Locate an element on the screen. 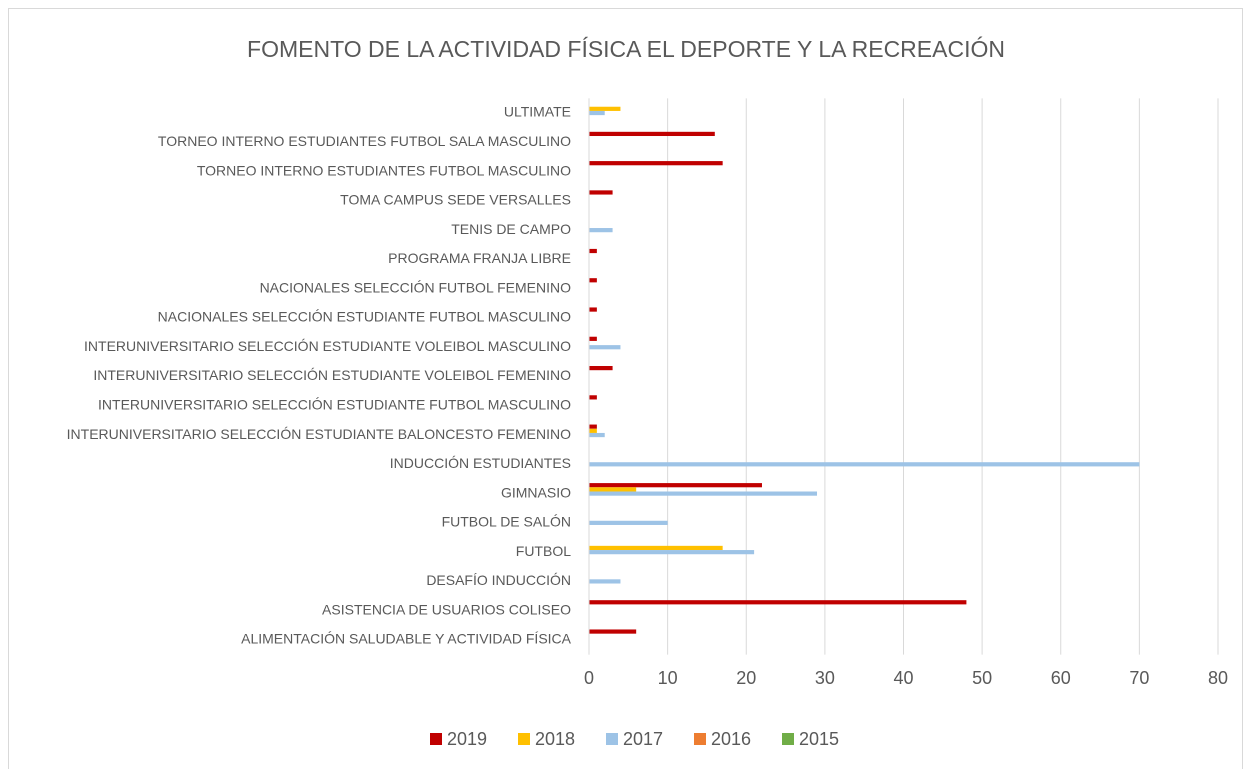 The image size is (1251, 769). y-tick-label: NACIONALES SELECCIÓN FUTBOL FEMENINO is located at coordinates (416, 287).